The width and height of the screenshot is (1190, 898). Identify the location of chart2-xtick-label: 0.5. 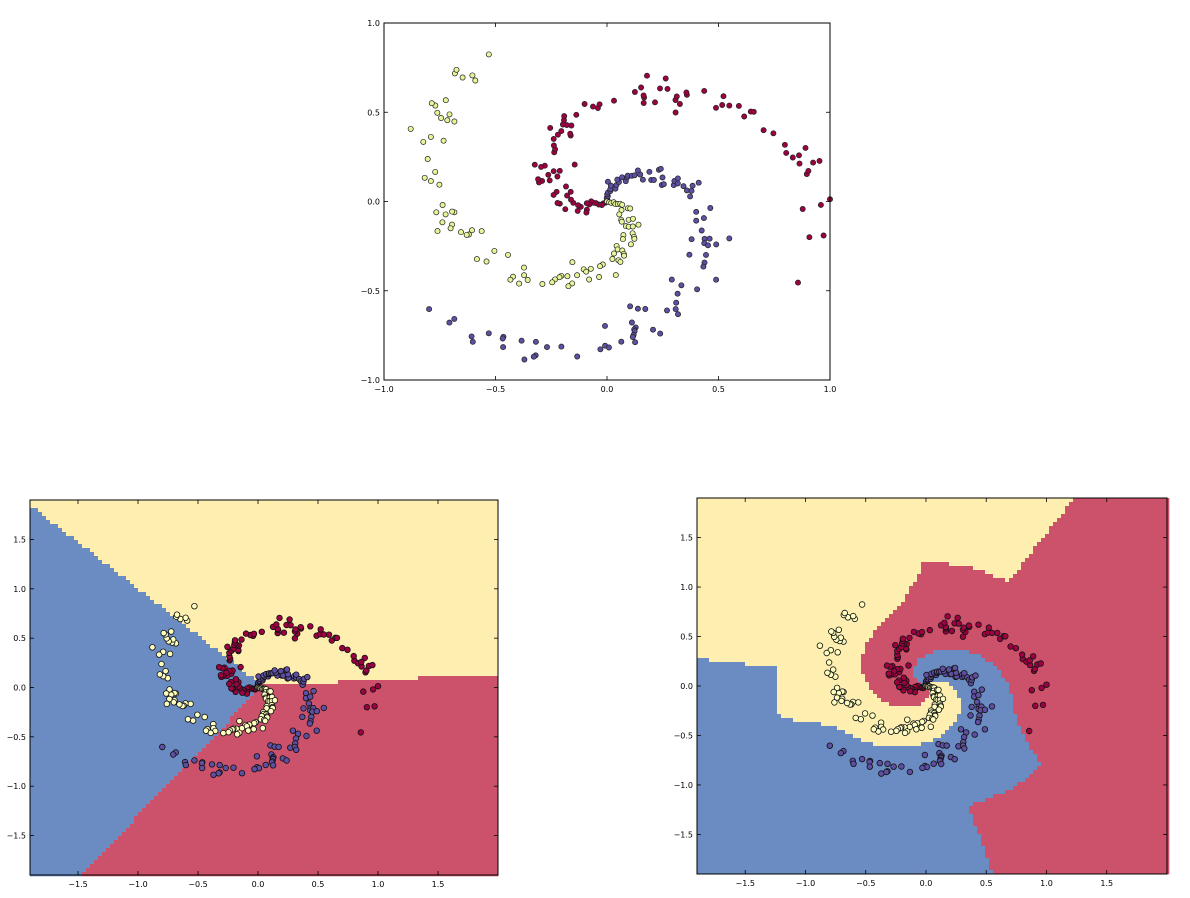
(318, 884).